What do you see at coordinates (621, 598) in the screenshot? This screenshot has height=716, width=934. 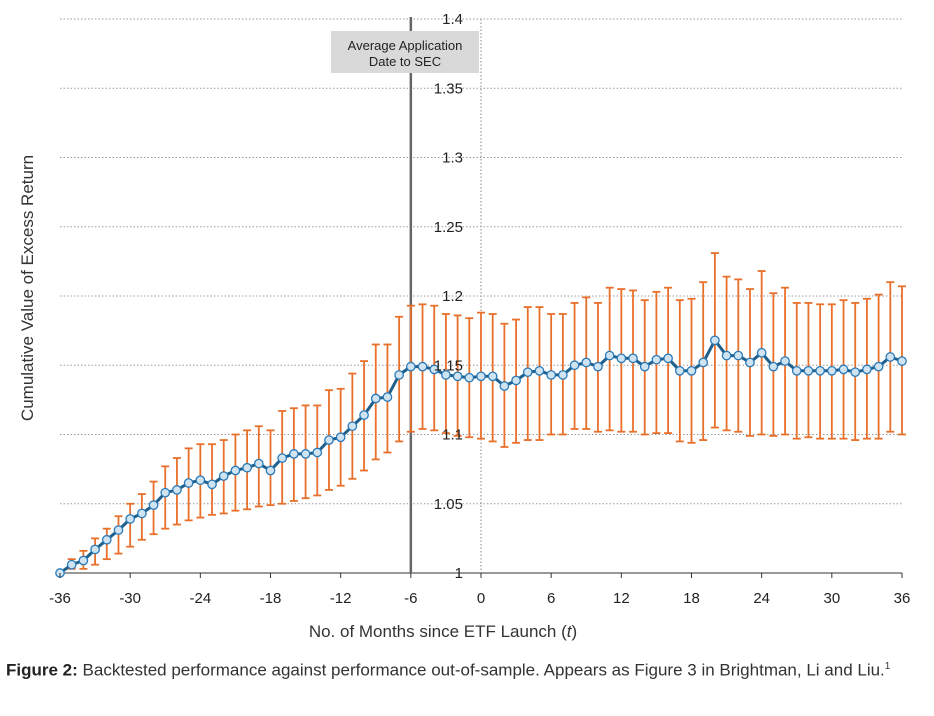 I see `x-tick-label: 12` at bounding box center [621, 598].